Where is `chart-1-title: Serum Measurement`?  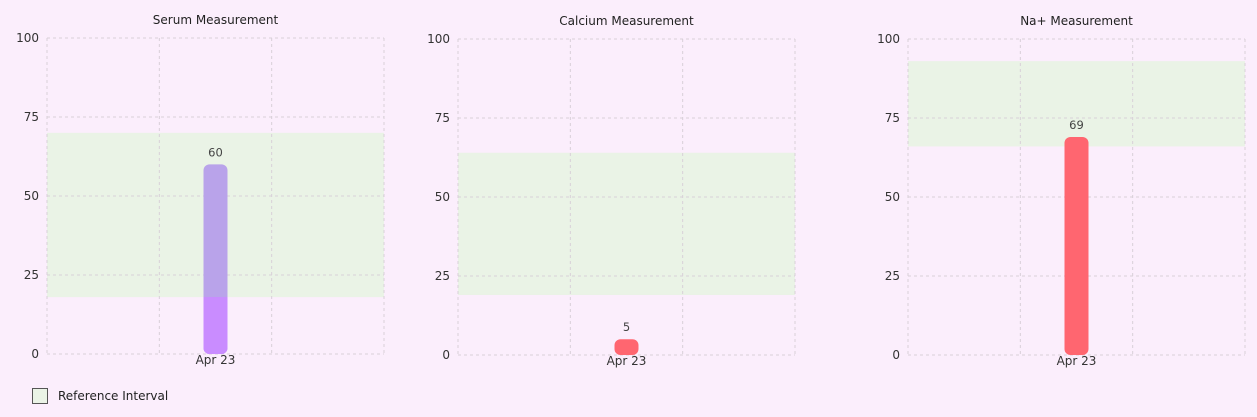
chart-1-title: Serum Measurement is located at coordinates (216, 20).